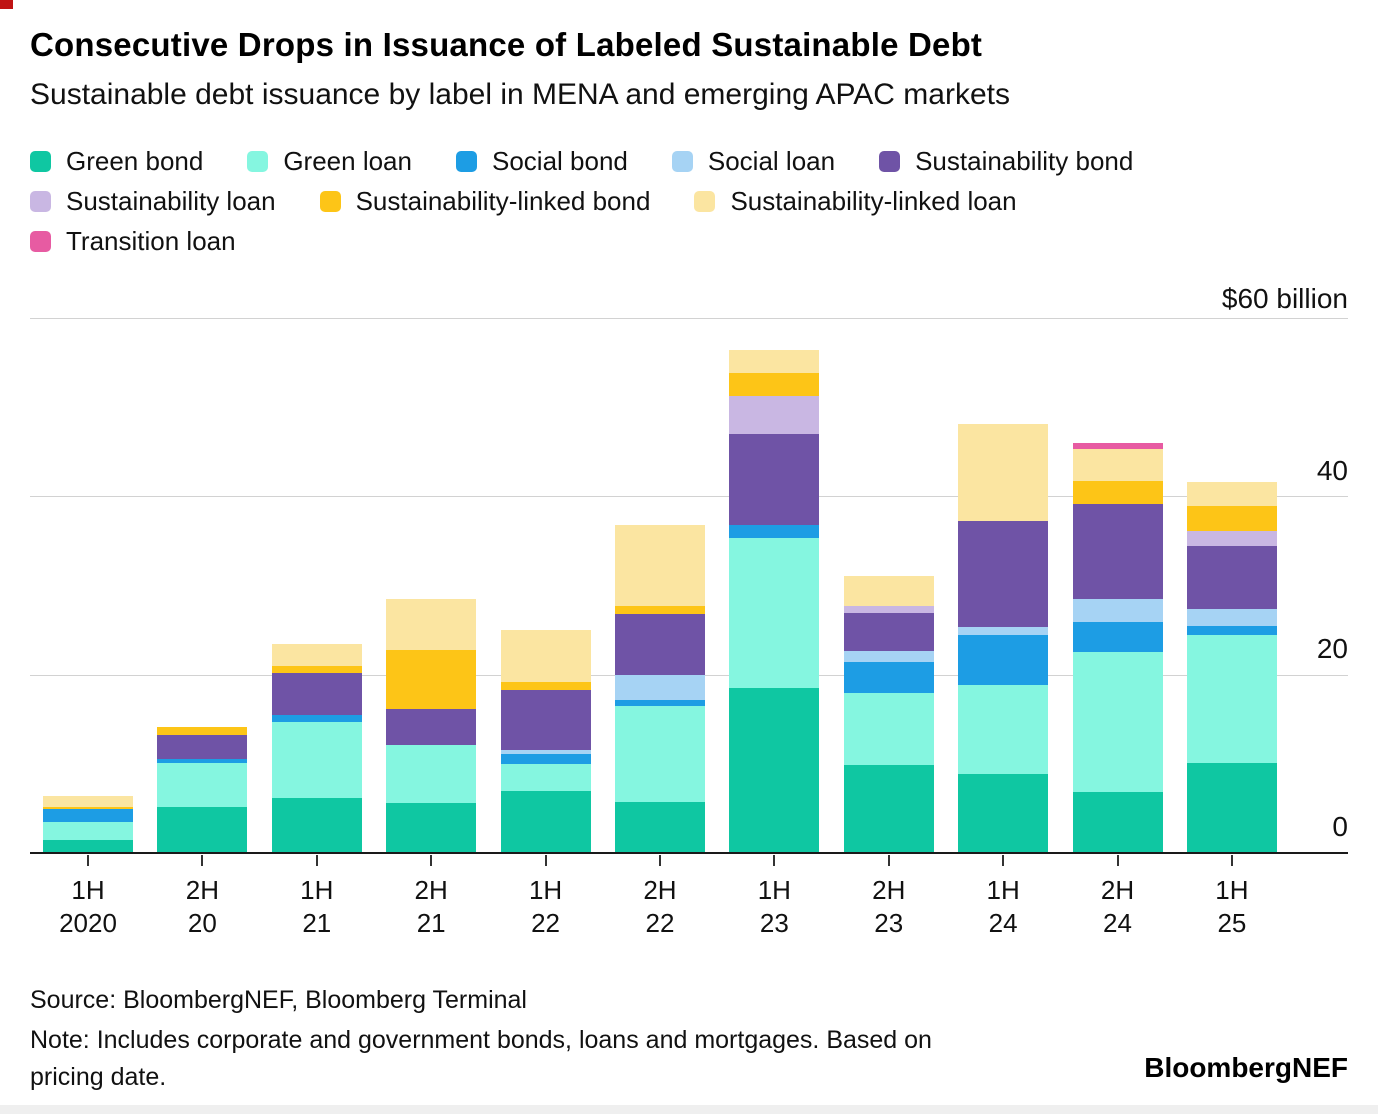 The width and height of the screenshot is (1378, 1114). What do you see at coordinates (1117, 906) in the screenshot?
I see `x-axis-label: 2H 24` at bounding box center [1117, 906].